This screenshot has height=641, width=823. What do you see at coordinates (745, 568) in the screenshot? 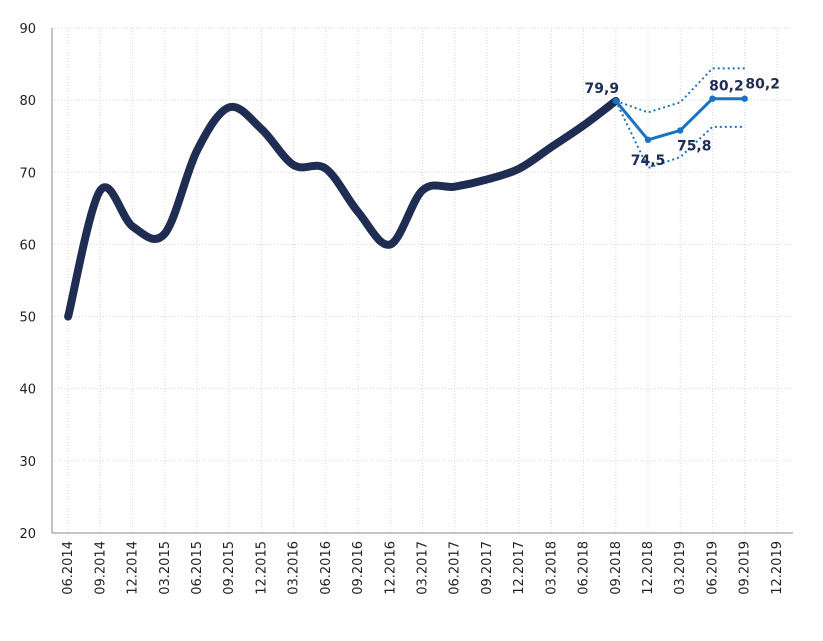
I see `x-tick-label: 09.2019` at bounding box center [745, 568].